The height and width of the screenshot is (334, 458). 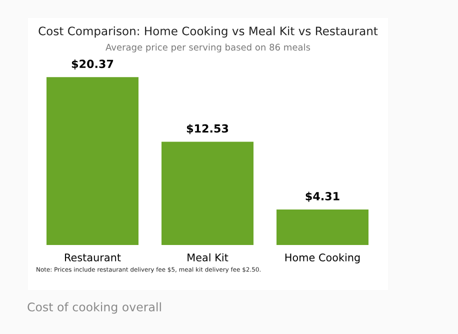 I want to click on chart-title: Cost Comparison: Home Cooking vs Meal Kit vs Restaurant, so click(x=208, y=32).